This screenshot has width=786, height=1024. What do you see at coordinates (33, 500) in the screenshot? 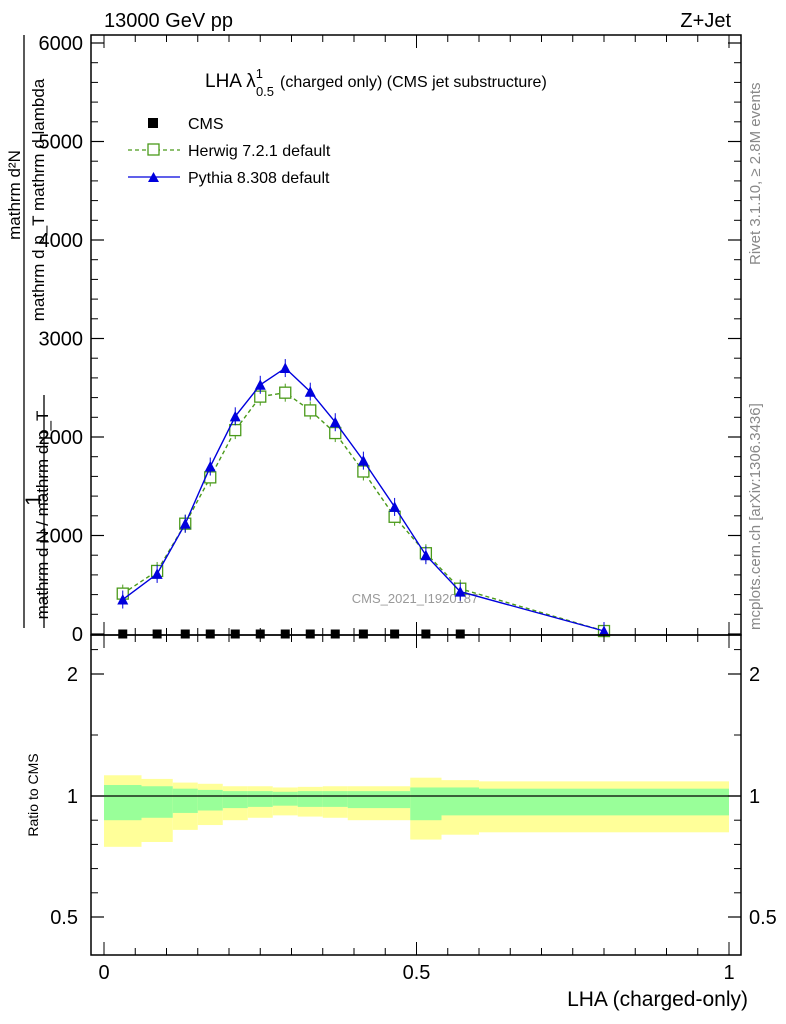
I see `ylabel-prefix-top: 1` at bounding box center [33, 500].